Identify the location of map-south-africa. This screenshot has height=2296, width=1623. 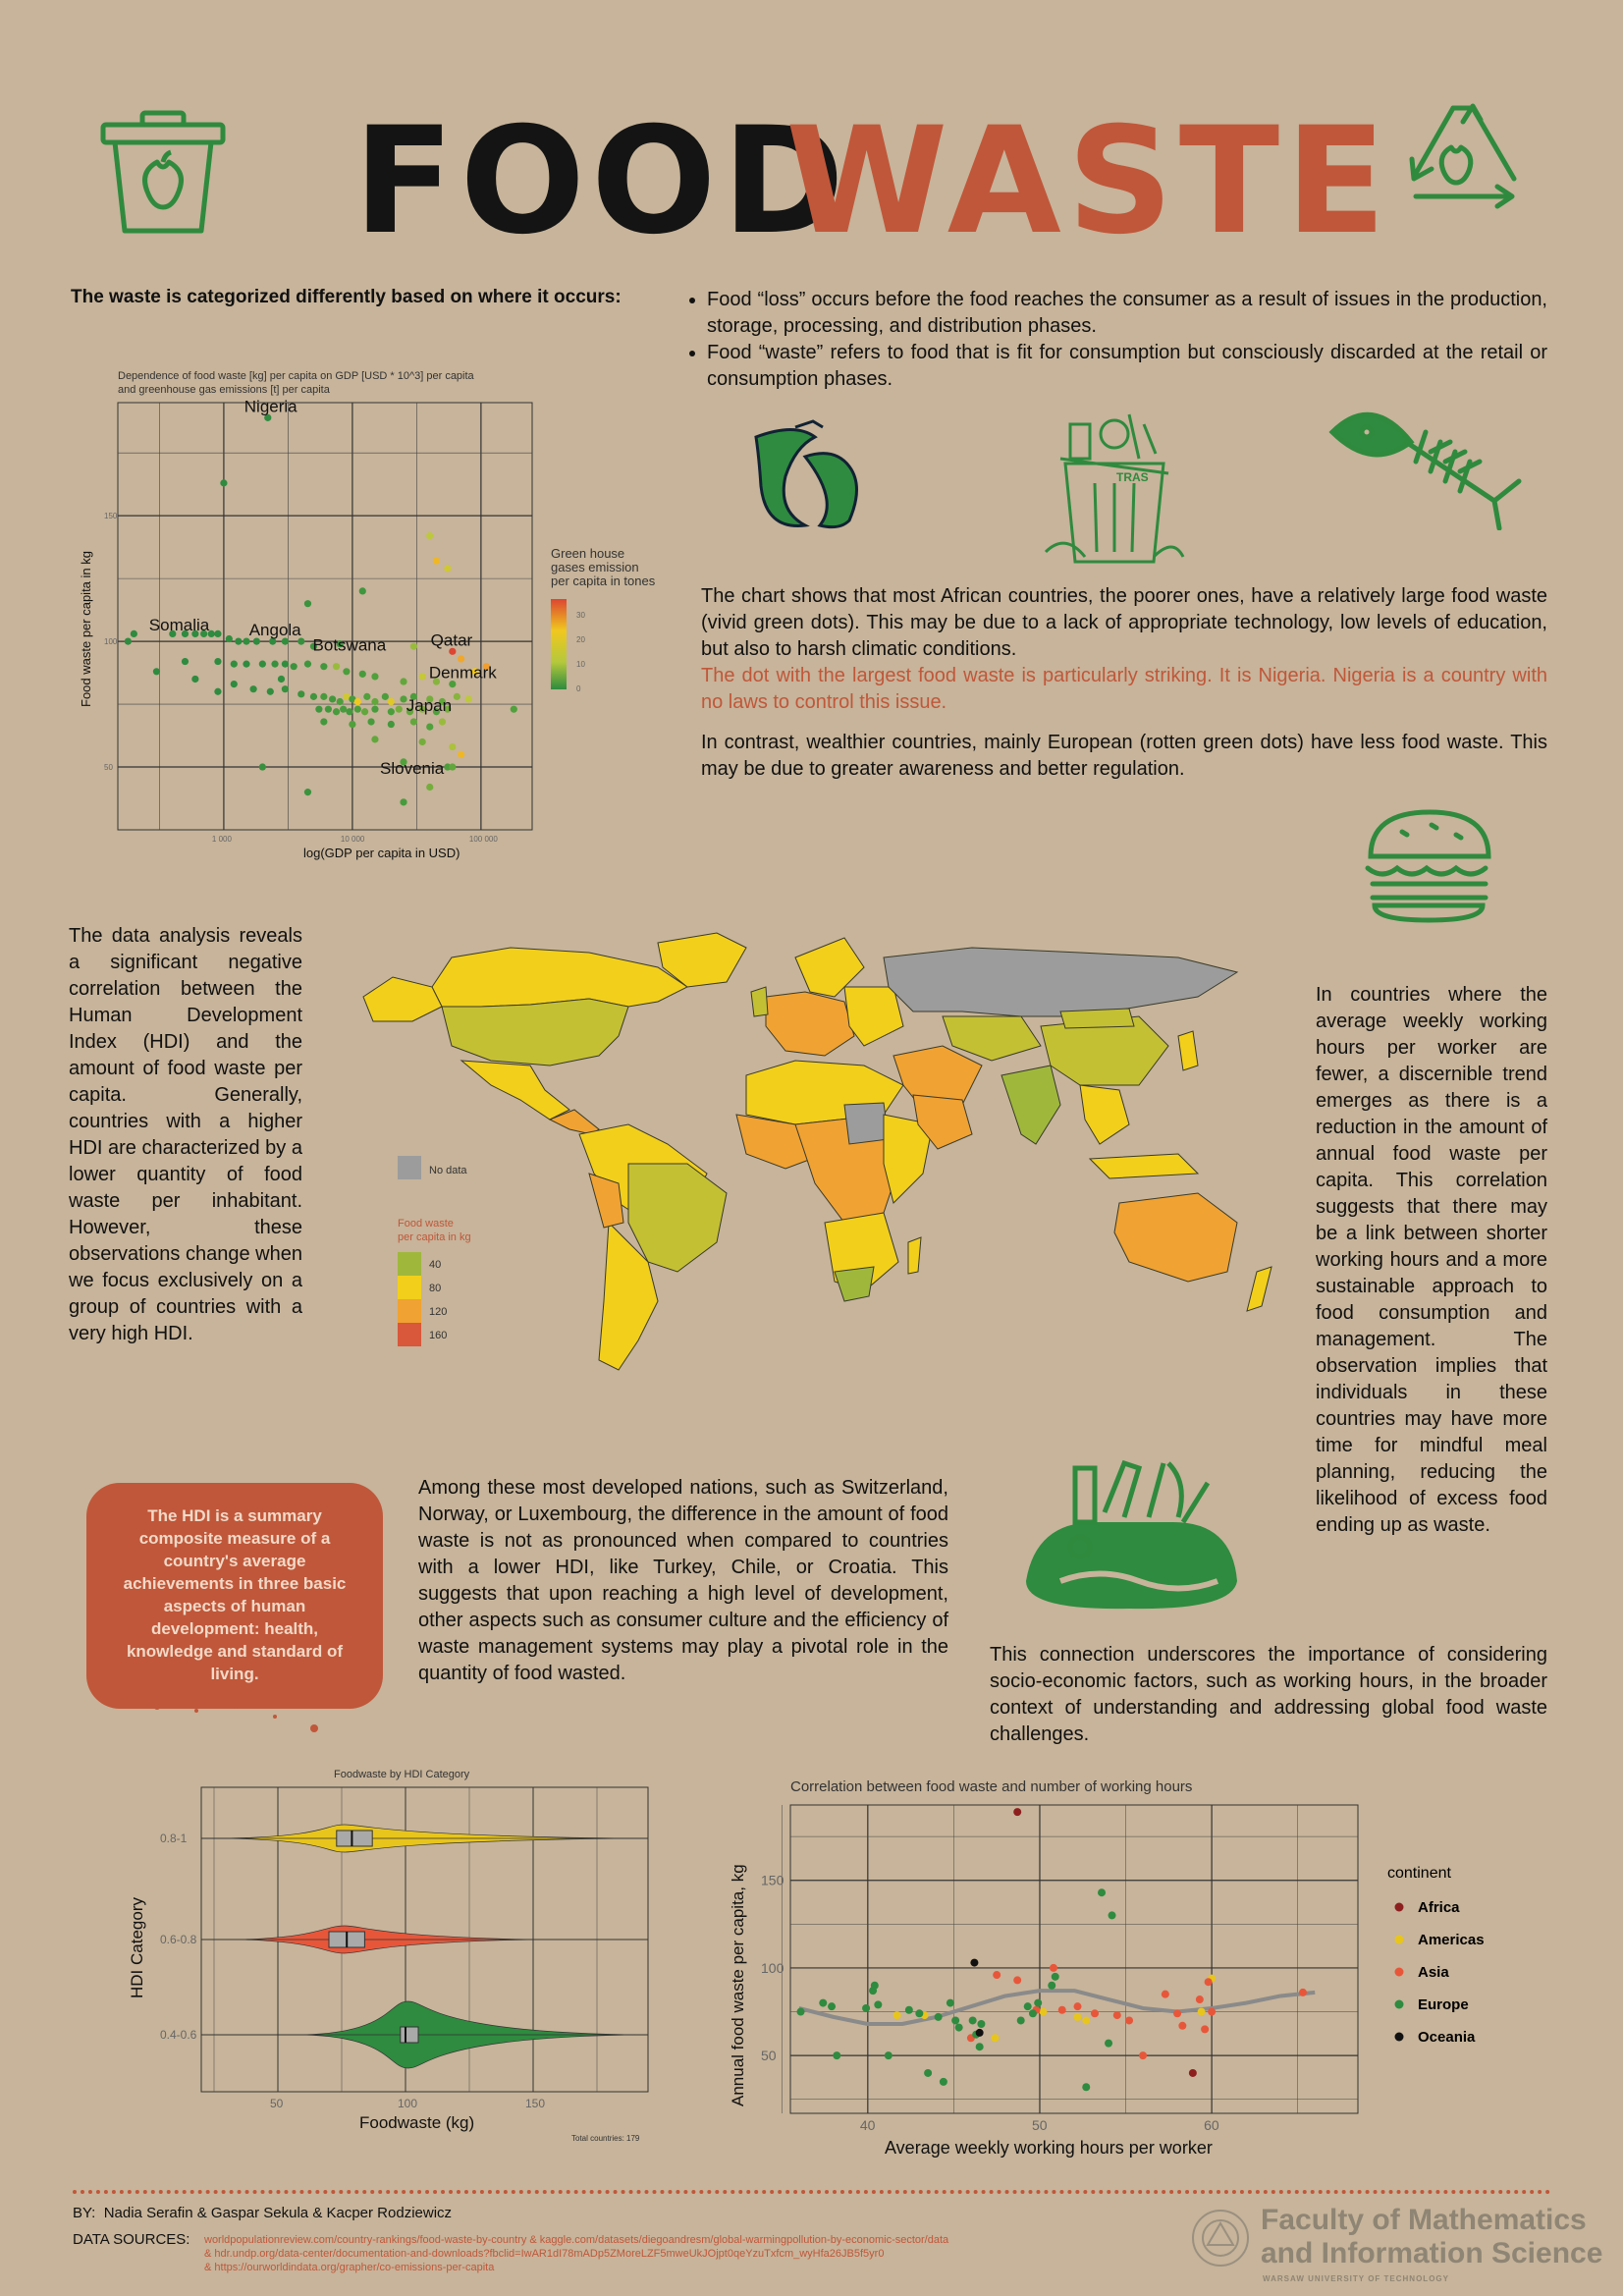
(854, 1284).